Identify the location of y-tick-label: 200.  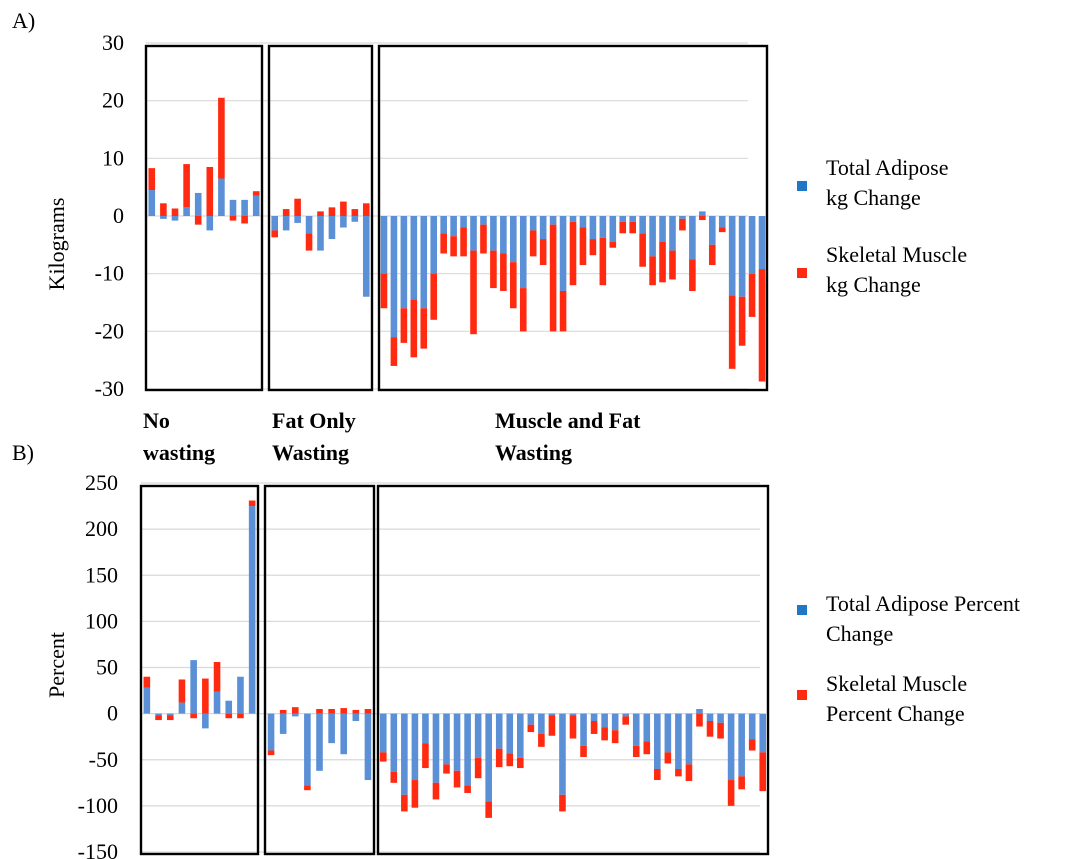
(101, 528).